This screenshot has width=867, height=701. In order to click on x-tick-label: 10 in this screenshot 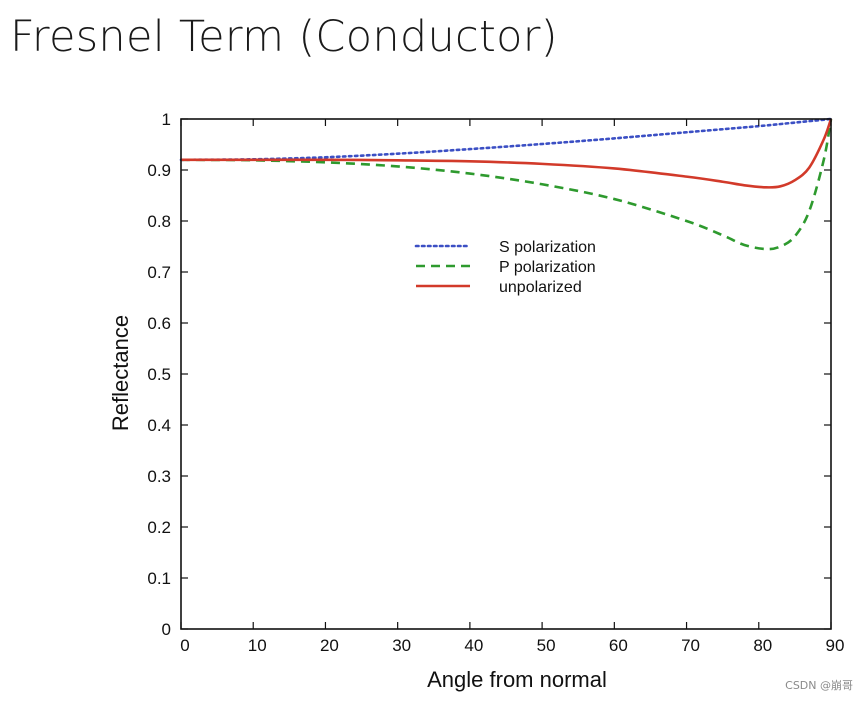, I will do `click(257, 645)`.